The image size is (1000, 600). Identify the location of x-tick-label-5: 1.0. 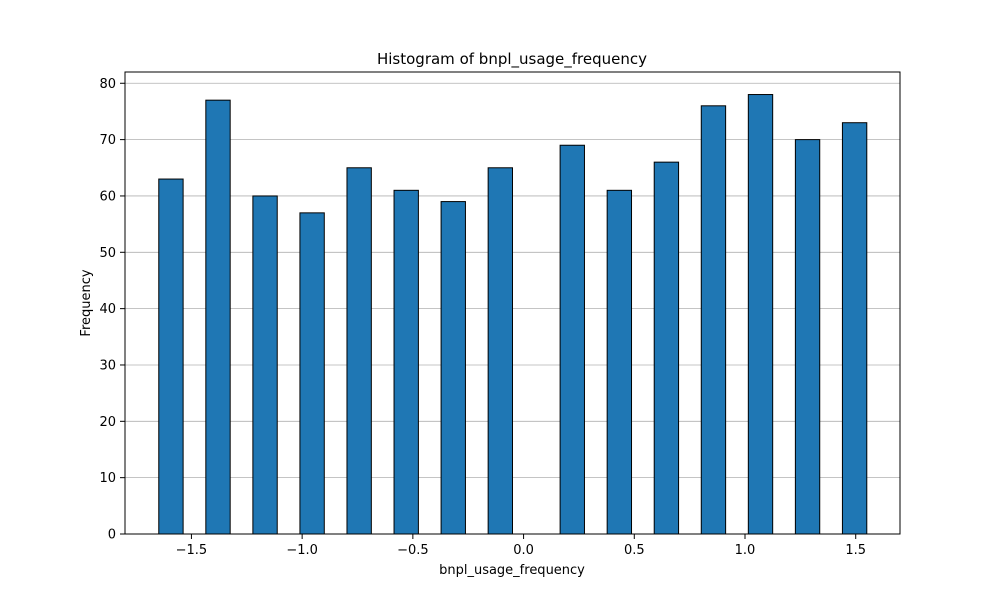
(745, 550).